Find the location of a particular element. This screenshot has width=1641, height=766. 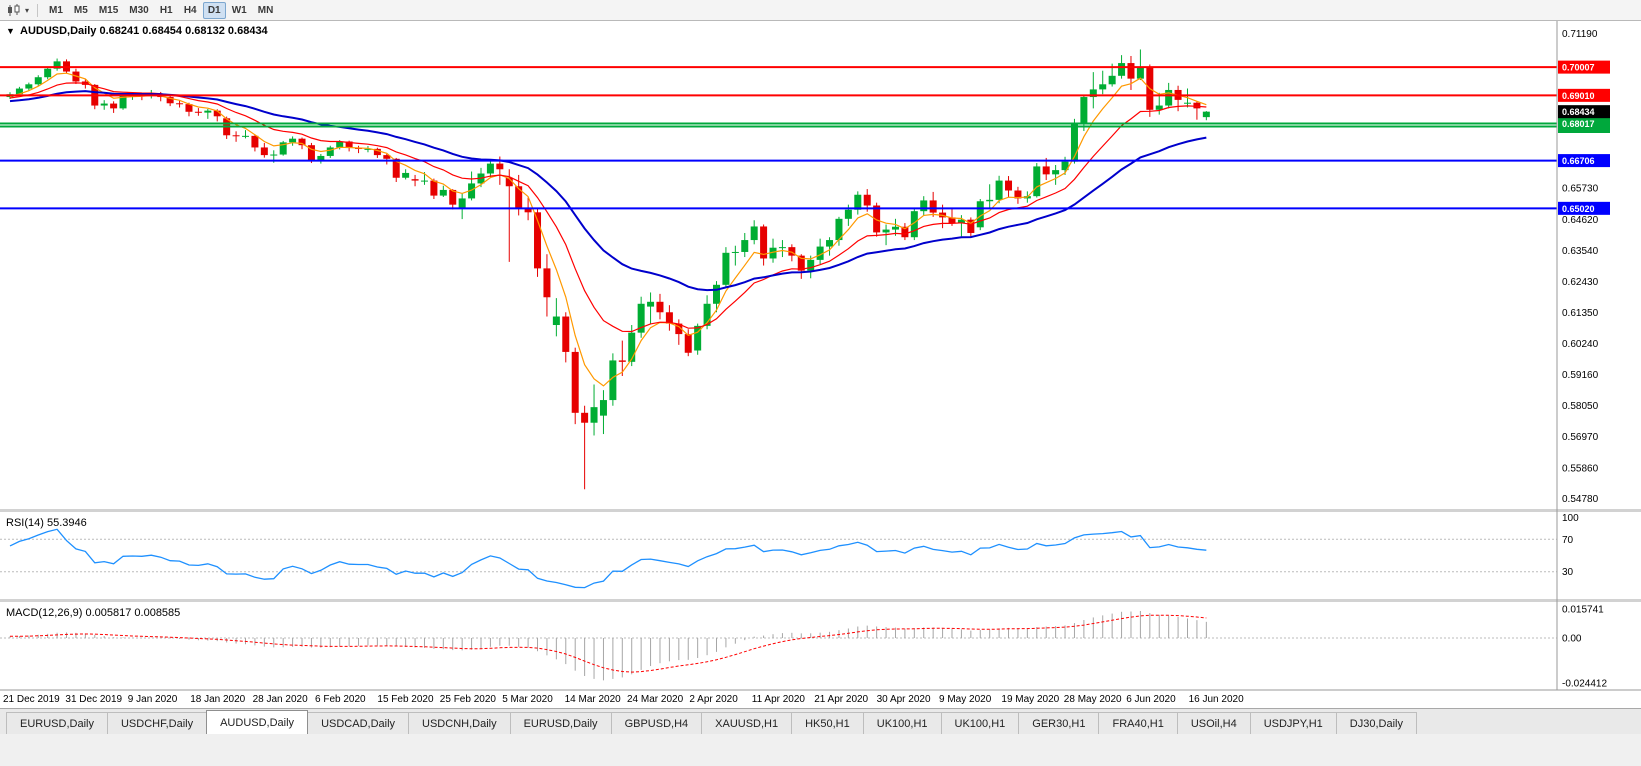

timeframe-button-m30: M30 is located at coordinates (139, 10).